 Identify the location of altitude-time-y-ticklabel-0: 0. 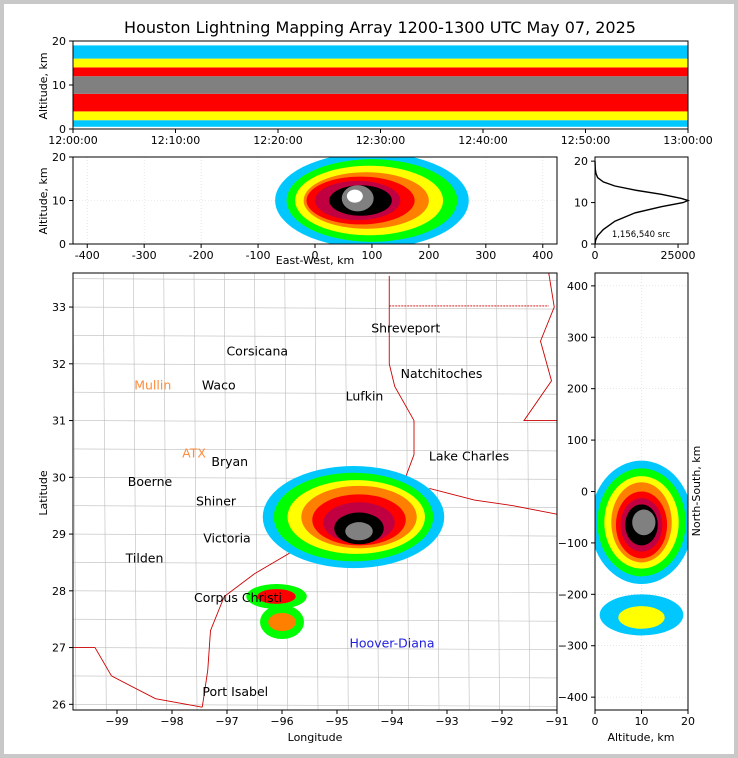
(62, 129).